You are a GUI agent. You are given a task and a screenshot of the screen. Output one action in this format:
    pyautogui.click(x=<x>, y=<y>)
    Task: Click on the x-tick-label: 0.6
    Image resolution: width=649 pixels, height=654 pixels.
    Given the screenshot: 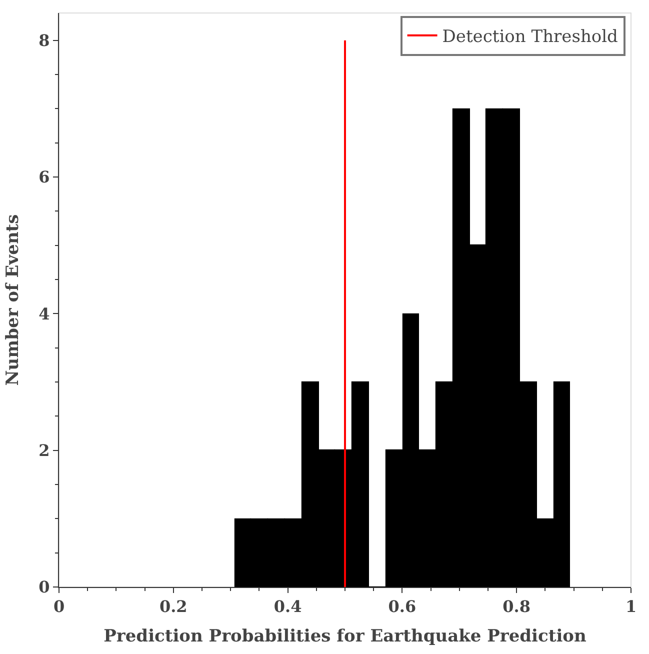 What is the action you would take?
    pyautogui.click(x=402, y=606)
    